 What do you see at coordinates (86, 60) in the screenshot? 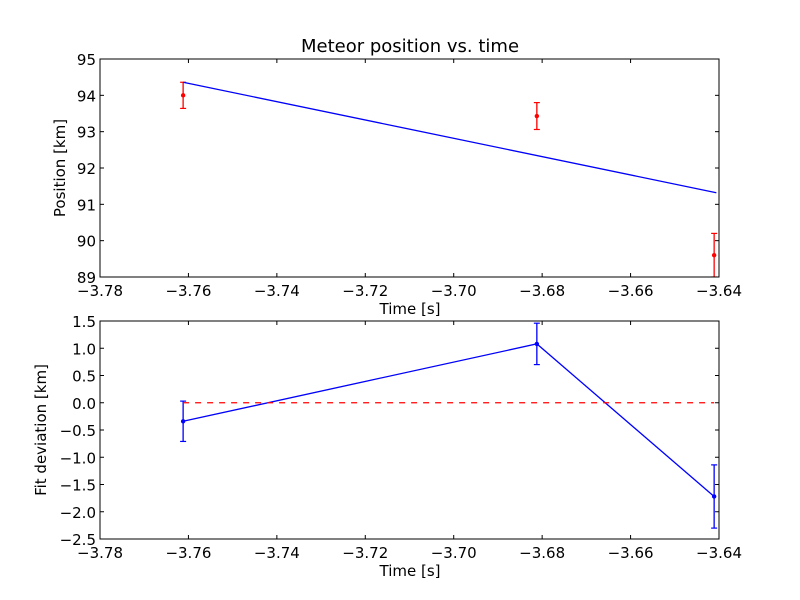
I see `position-y-tick-label: 95` at bounding box center [86, 60].